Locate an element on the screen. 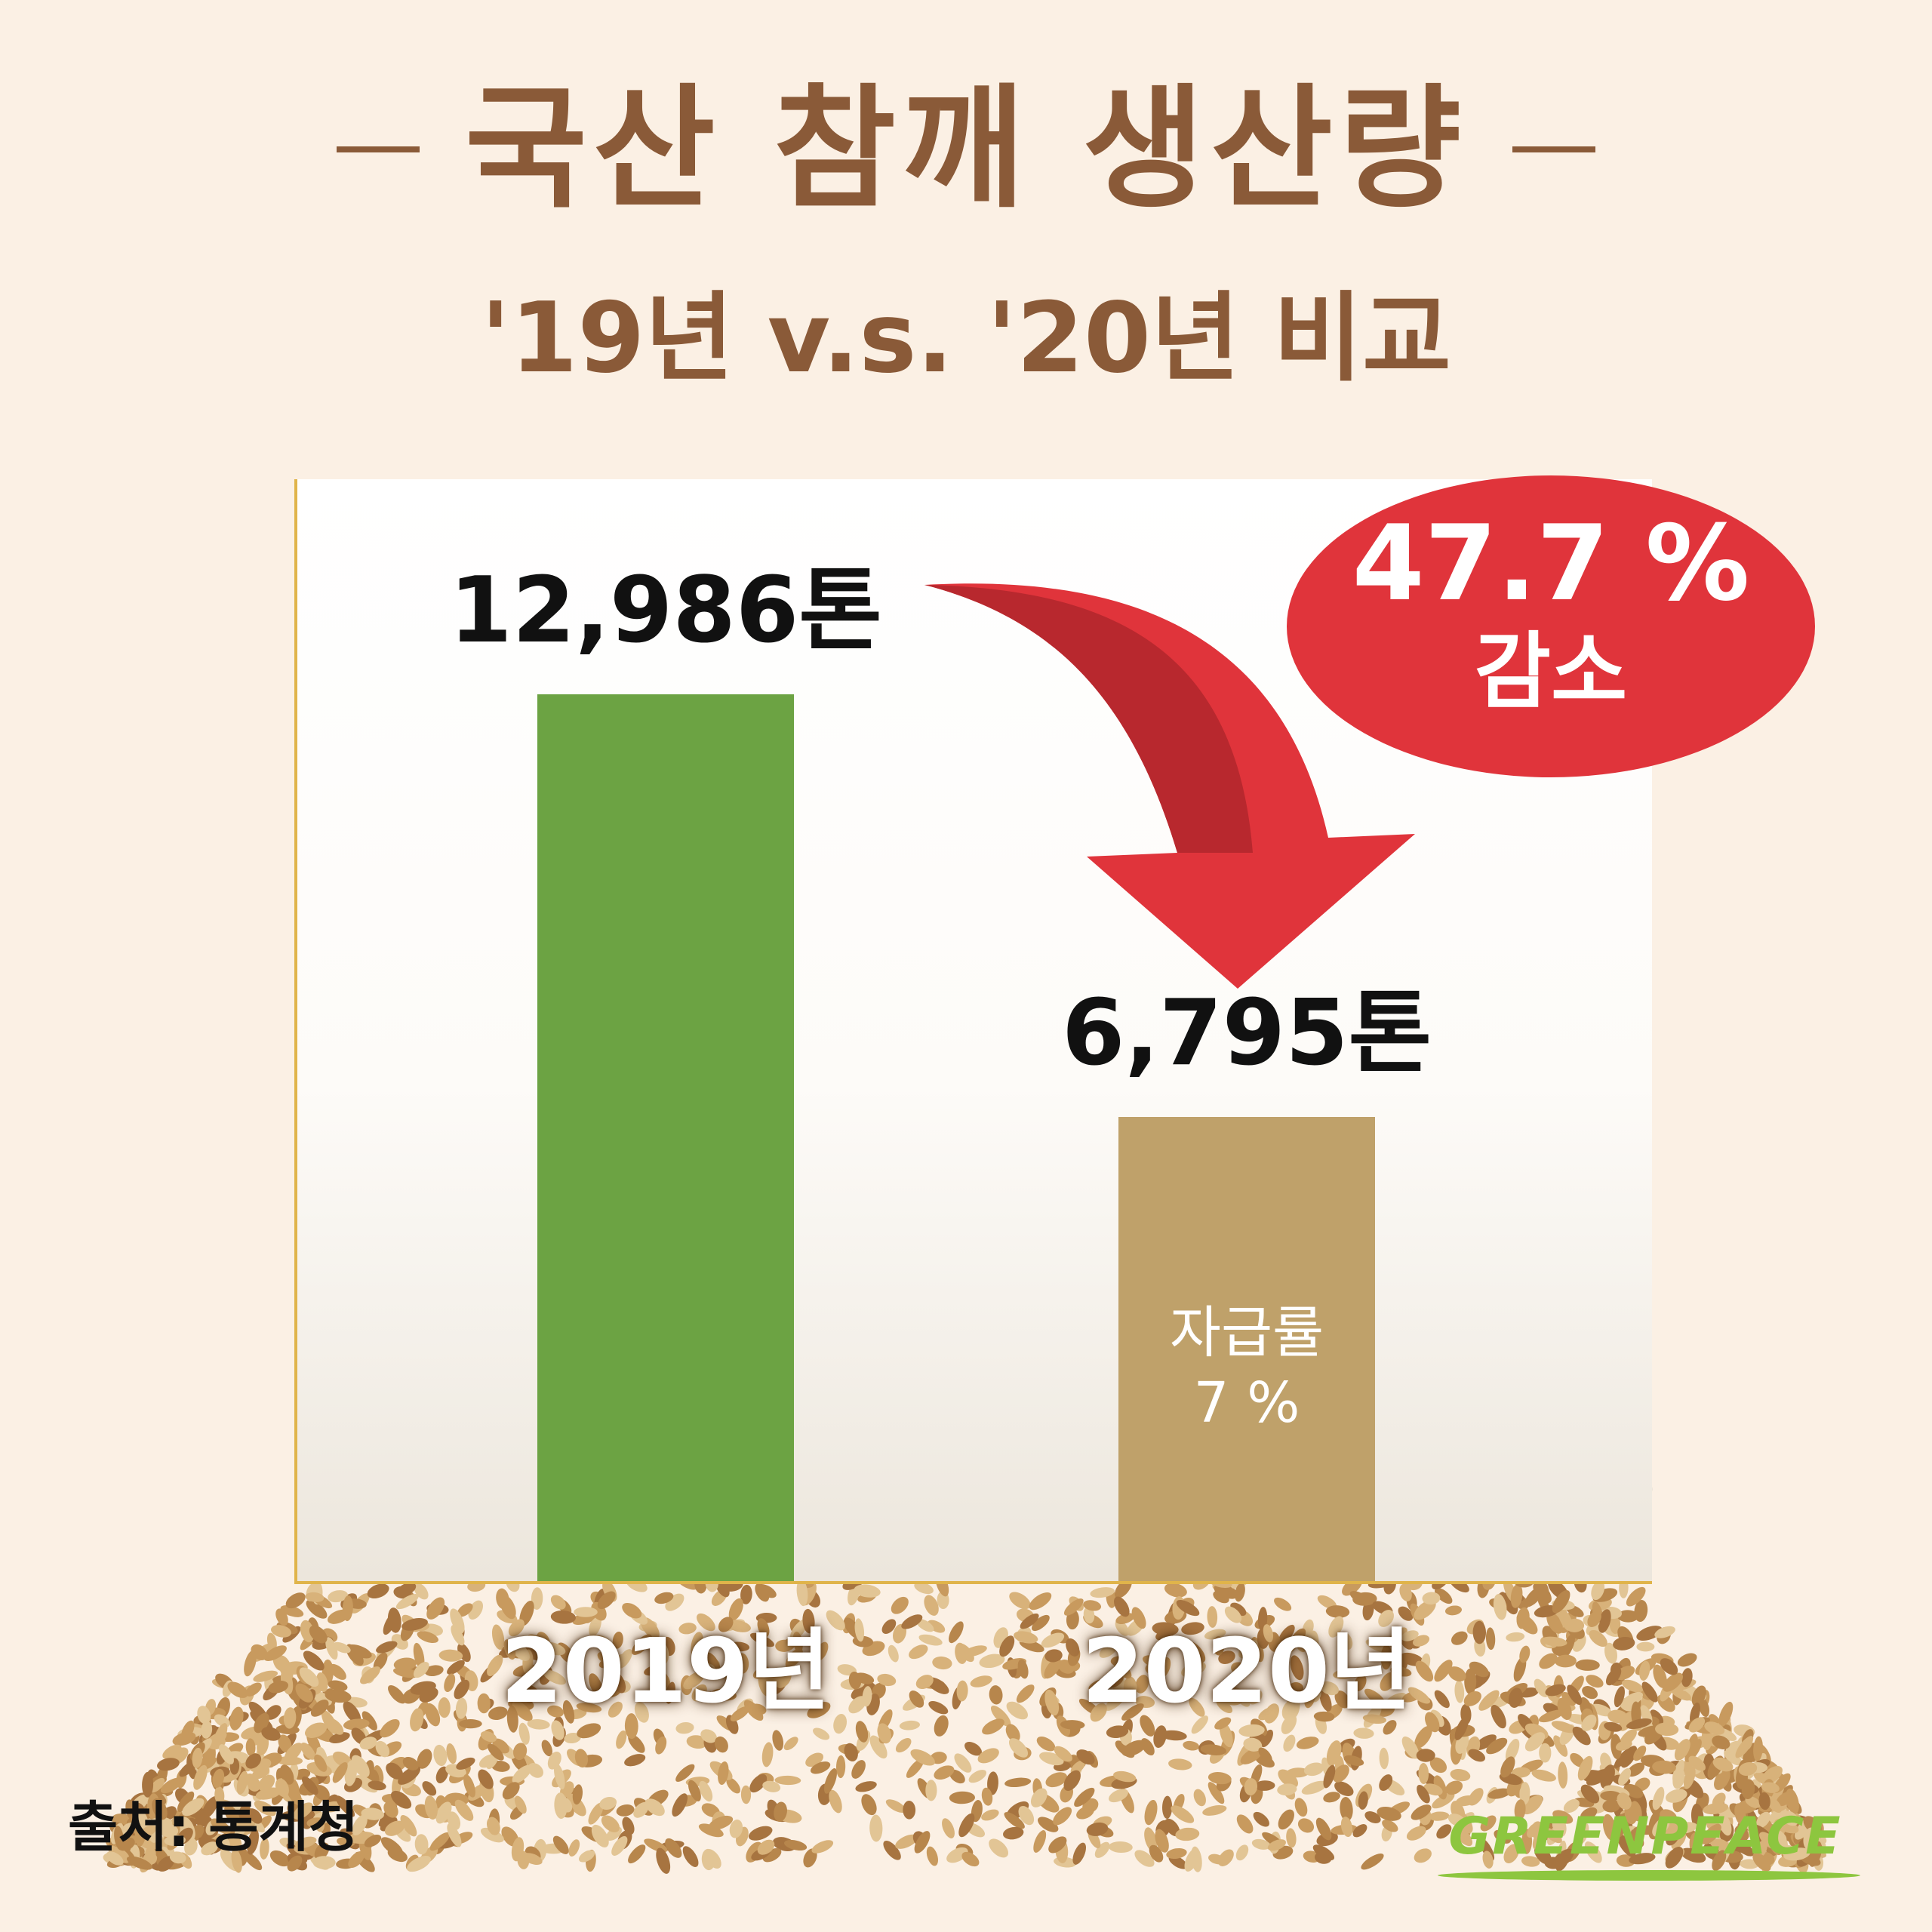  title-dash-right is located at coordinates (1553, 149).